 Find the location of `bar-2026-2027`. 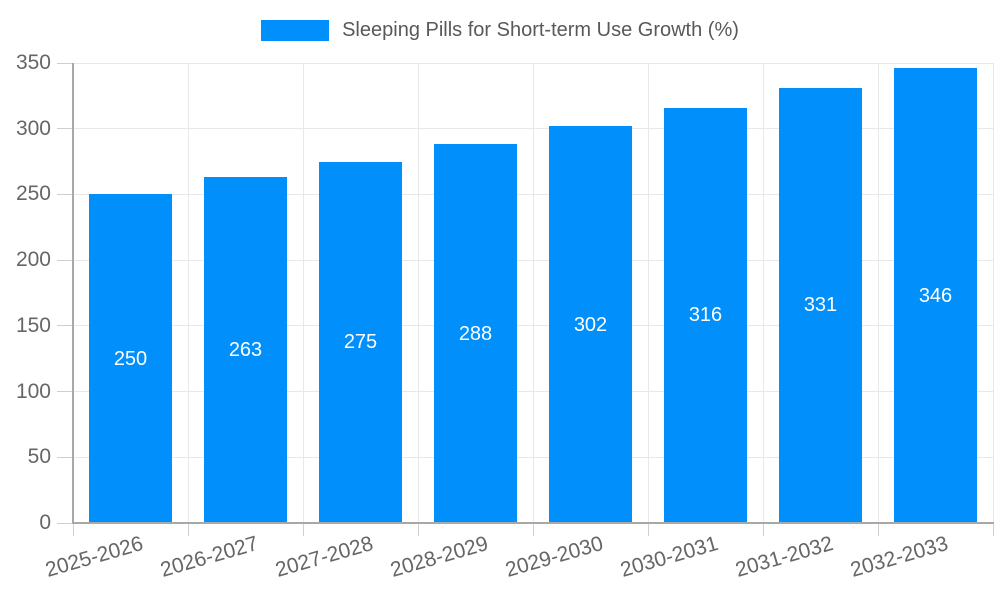

bar-2026-2027 is located at coordinates (245, 350).